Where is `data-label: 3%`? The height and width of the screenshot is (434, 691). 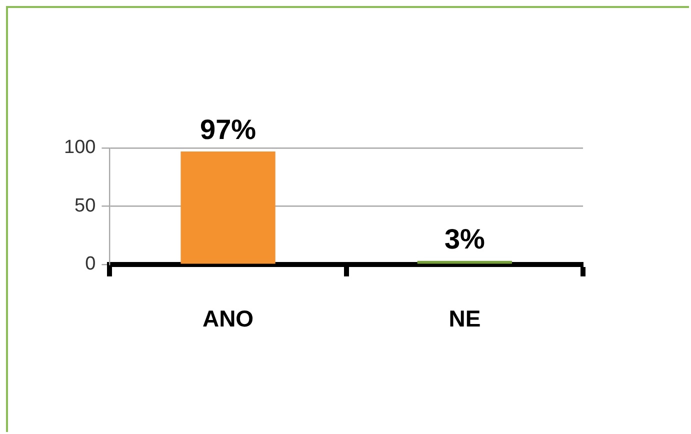
data-label: 3% is located at coordinates (465, 239).